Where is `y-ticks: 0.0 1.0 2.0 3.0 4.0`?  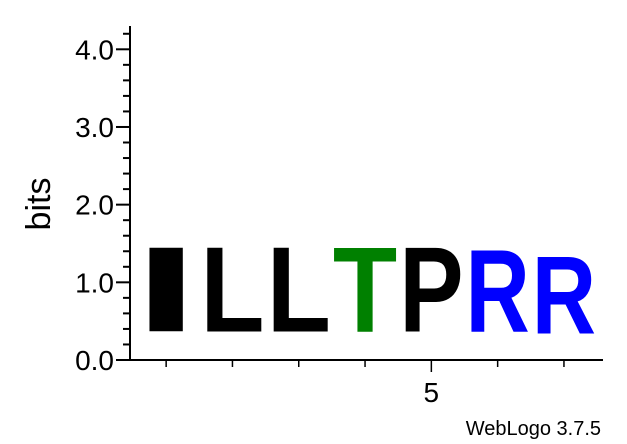 y-ticks: 0.0 1.0 2.0 3.0 4.0 is located at coordinates (102, 204).